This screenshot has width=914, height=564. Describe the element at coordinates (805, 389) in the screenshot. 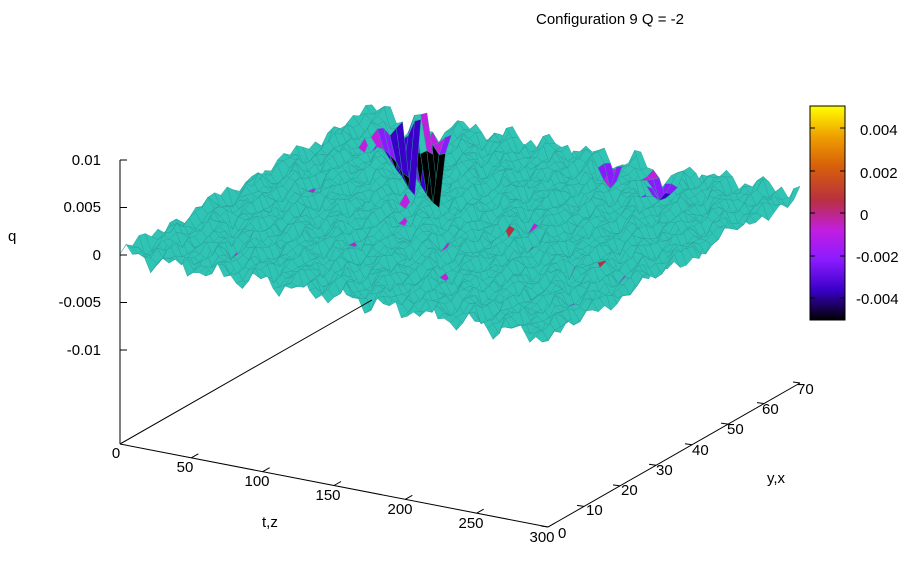

I see `y-tick-label-7: 70` at that location.